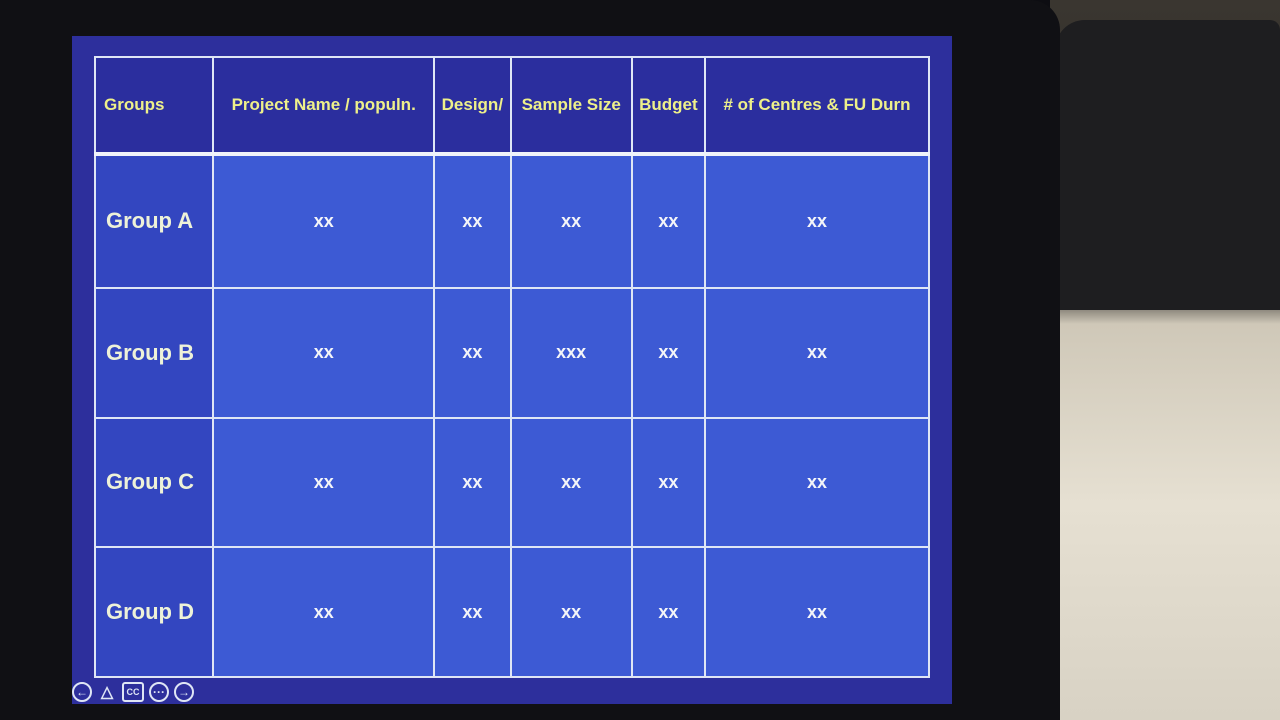 The image size is (1280, 720). I want to click on more-icon: ···, so click(159, 692).